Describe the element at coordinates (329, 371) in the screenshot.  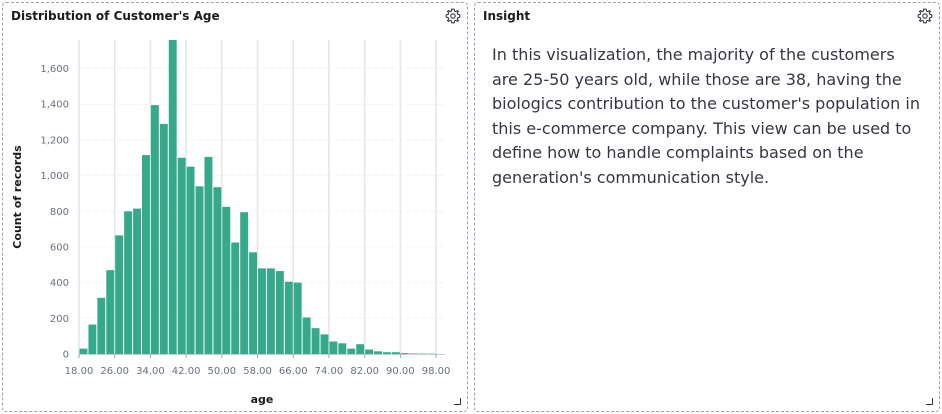
I see `x-tick-label: 74.00` at that location.